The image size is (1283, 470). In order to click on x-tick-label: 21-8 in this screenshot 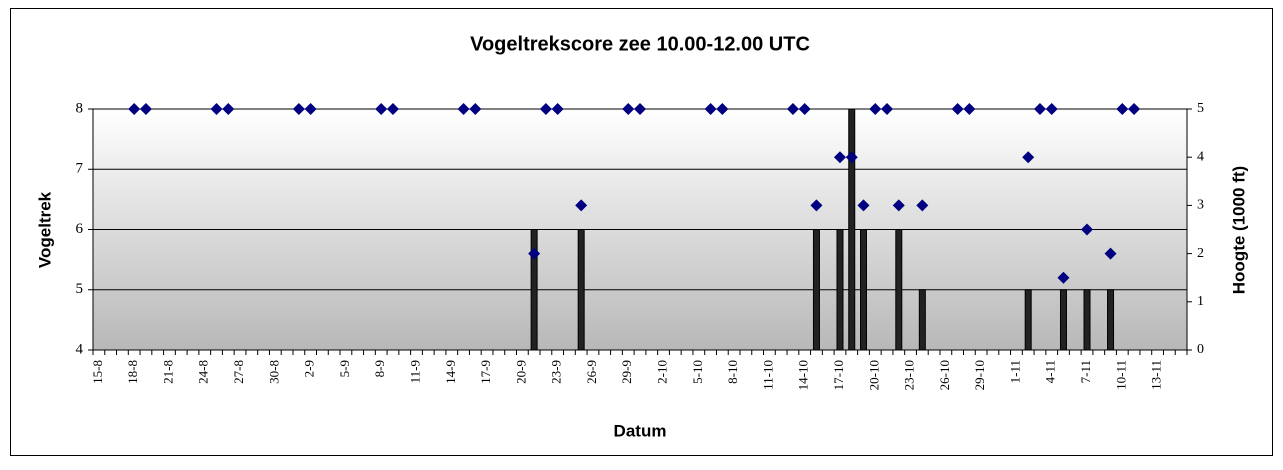, I will do `click(167, 372)`.